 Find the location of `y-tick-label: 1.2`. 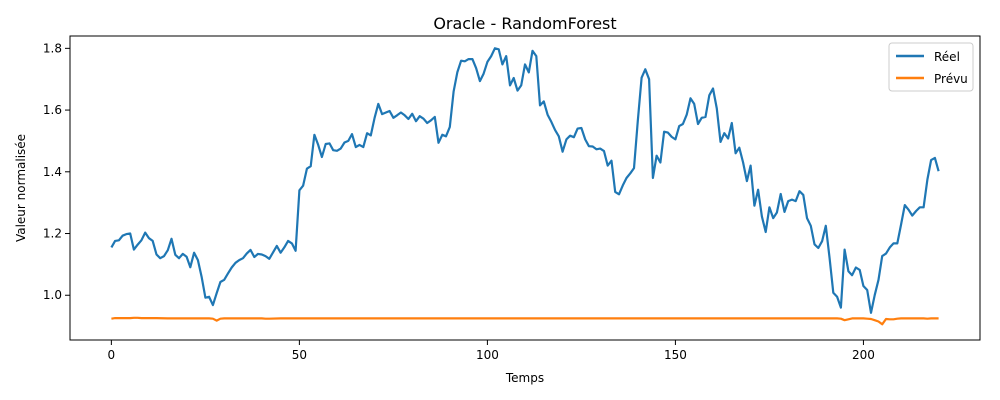

y-tick-label: 1.2 is located at coordinates (52, 234).